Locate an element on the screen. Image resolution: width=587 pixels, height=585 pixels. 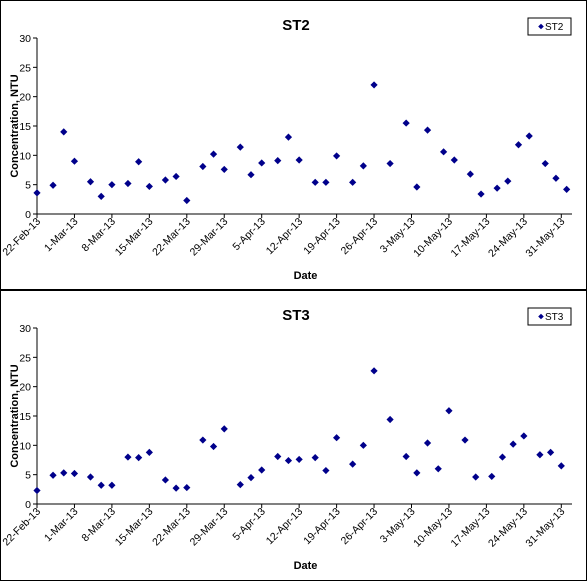
x-tick-label: 31-May-13 is located at coordinates (545, 528).